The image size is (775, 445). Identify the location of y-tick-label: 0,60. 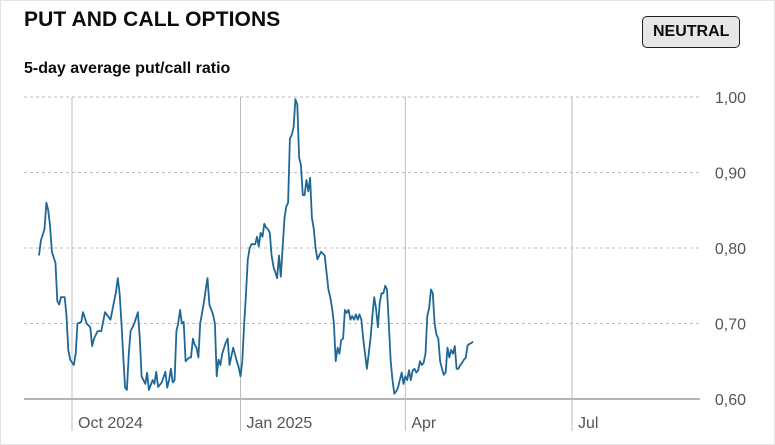
(730, 400).